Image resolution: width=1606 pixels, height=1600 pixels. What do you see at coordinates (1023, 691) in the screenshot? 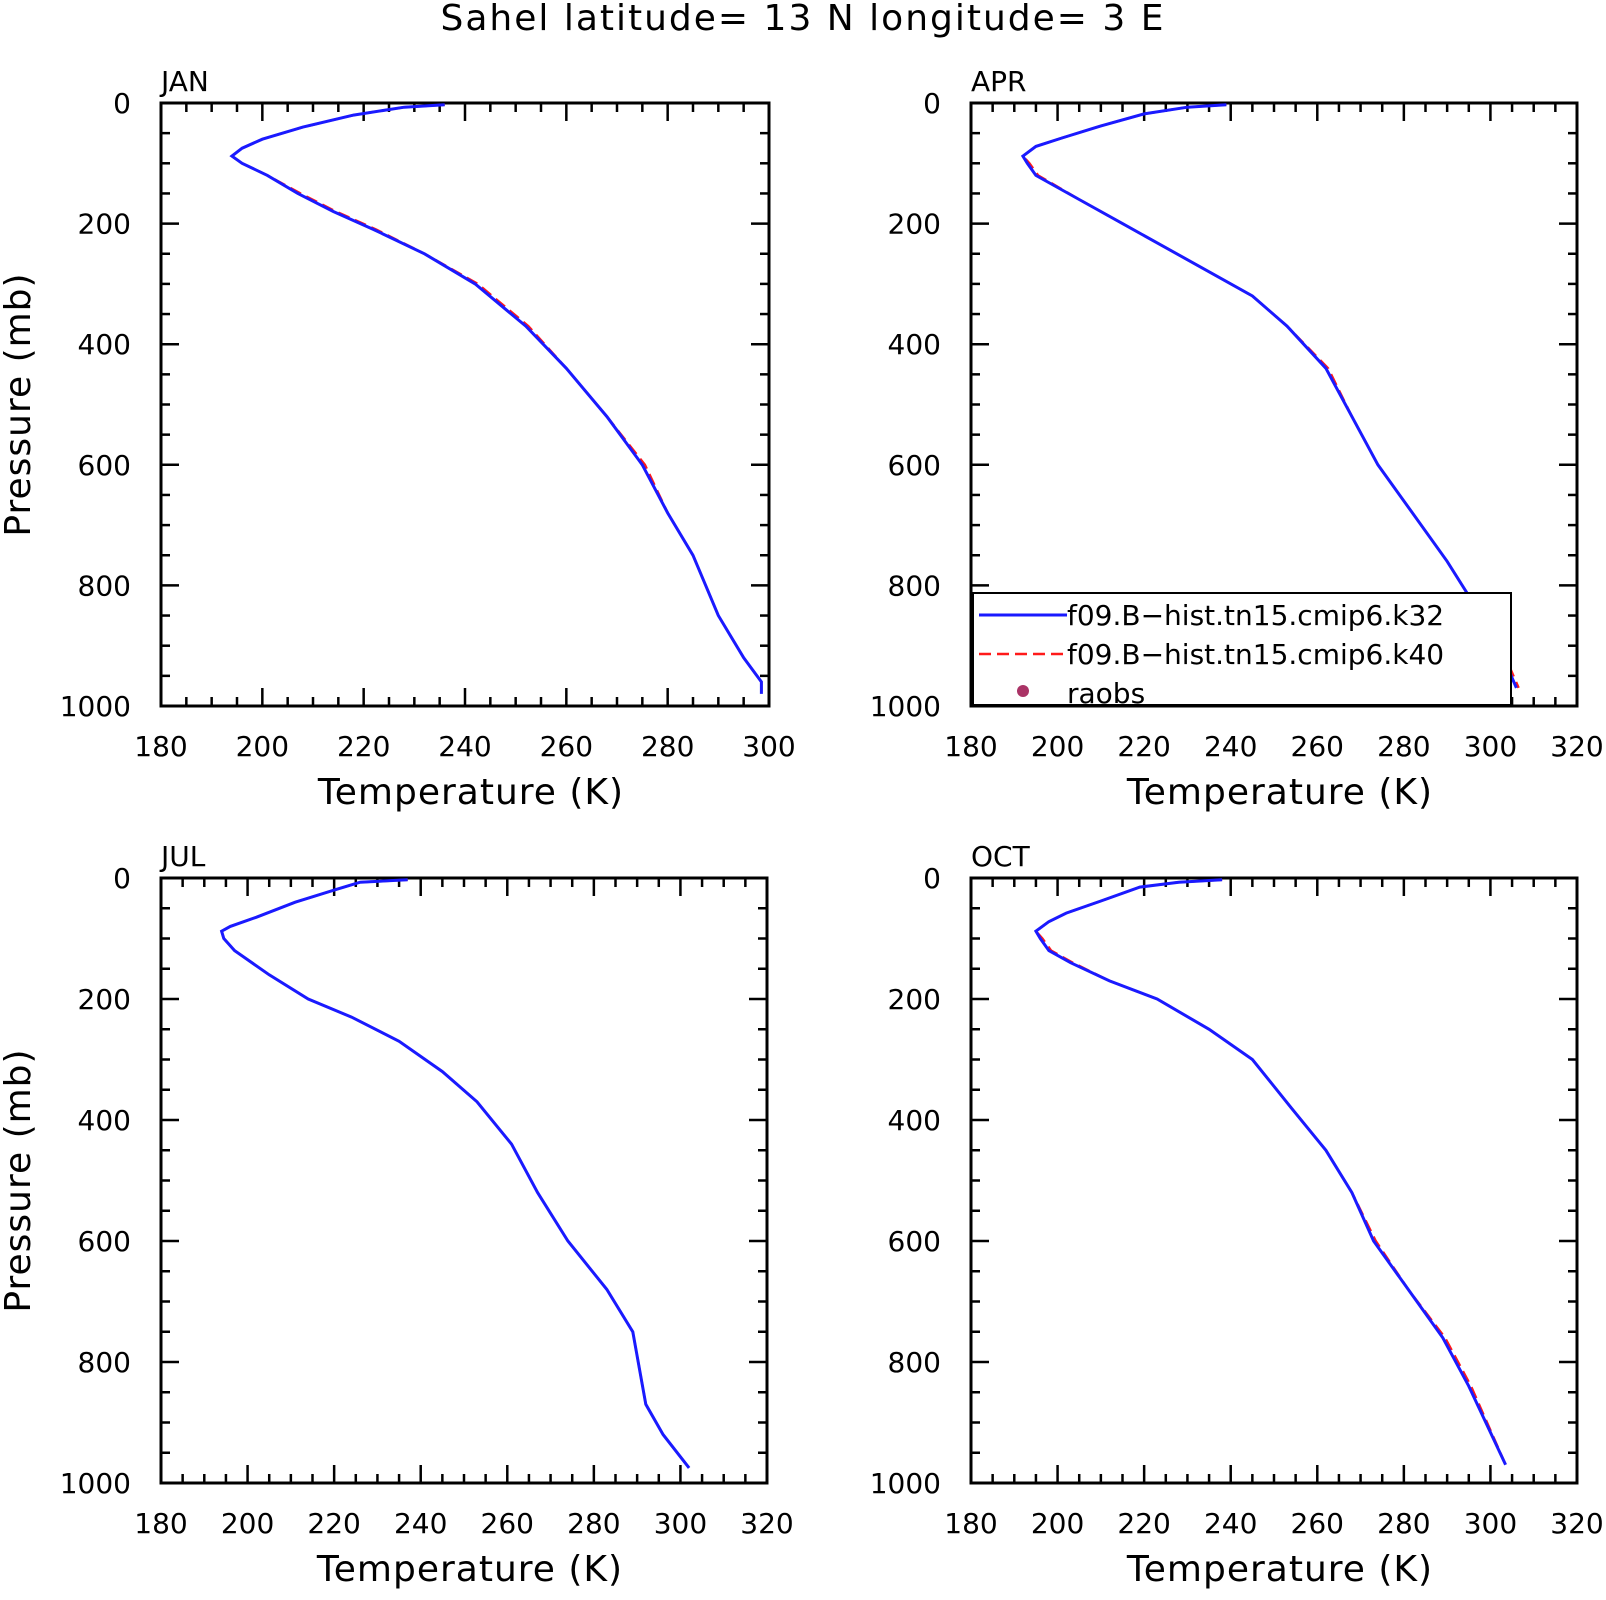
I see `legend-swatch-dot` at bounding box center [1023, 691].